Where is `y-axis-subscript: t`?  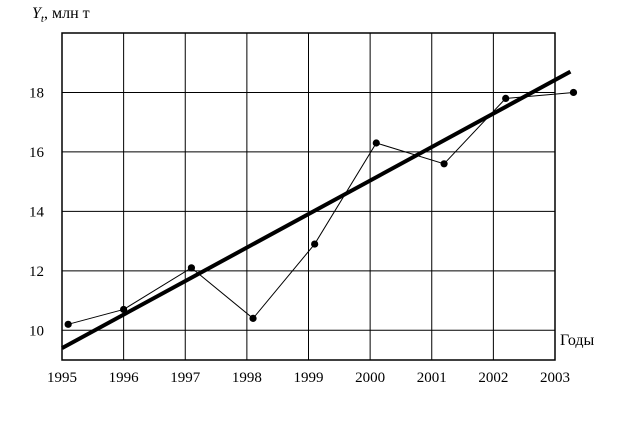
y-axis-subscript: t is located at coordinates (43, 19).